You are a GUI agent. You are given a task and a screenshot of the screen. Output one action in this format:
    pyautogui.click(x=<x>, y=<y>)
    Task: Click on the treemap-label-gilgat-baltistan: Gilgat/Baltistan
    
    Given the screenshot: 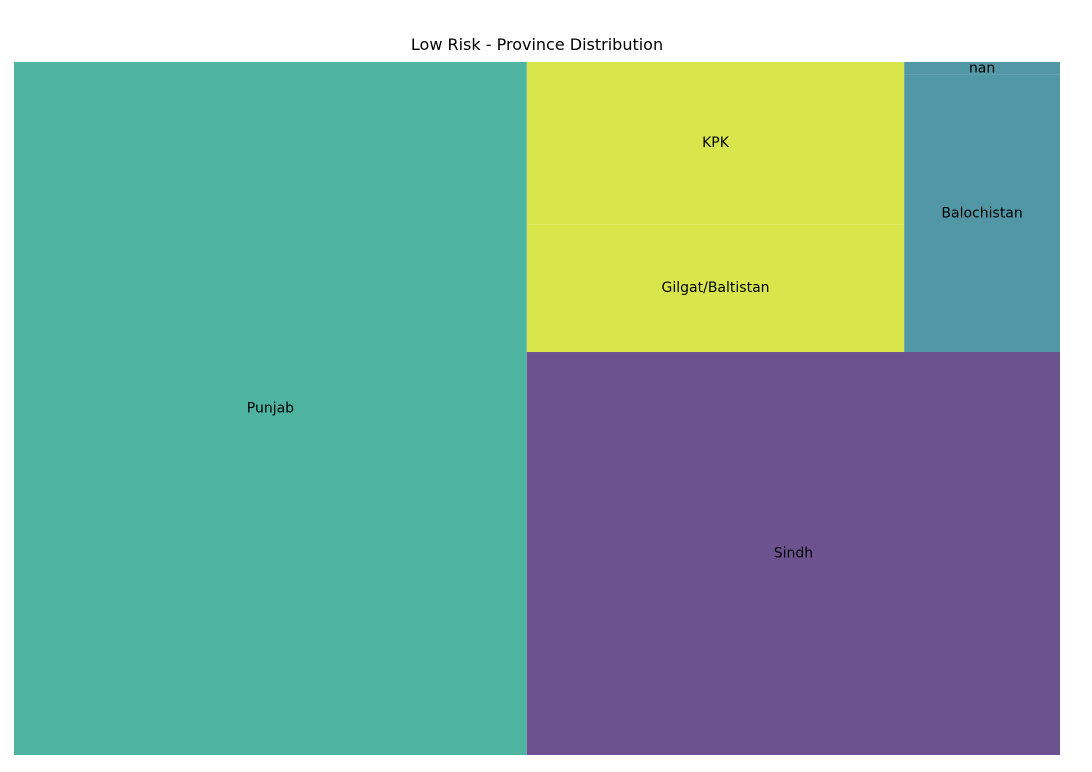 What is the action you would take?
    pyautogui.click(x=716, y=288)
    